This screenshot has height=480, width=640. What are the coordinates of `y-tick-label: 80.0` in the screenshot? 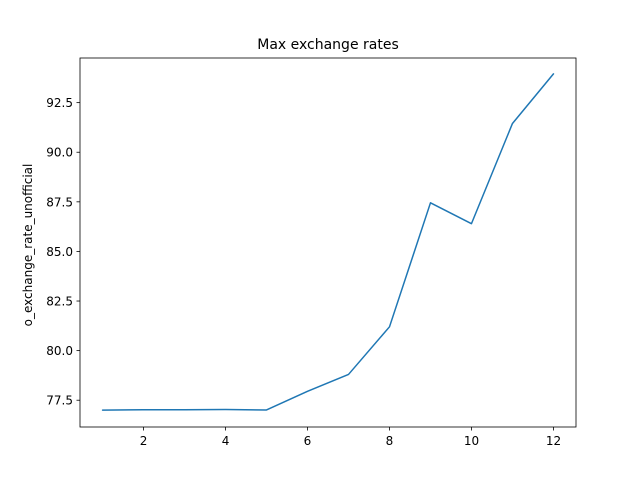 It's located at (59, 351).